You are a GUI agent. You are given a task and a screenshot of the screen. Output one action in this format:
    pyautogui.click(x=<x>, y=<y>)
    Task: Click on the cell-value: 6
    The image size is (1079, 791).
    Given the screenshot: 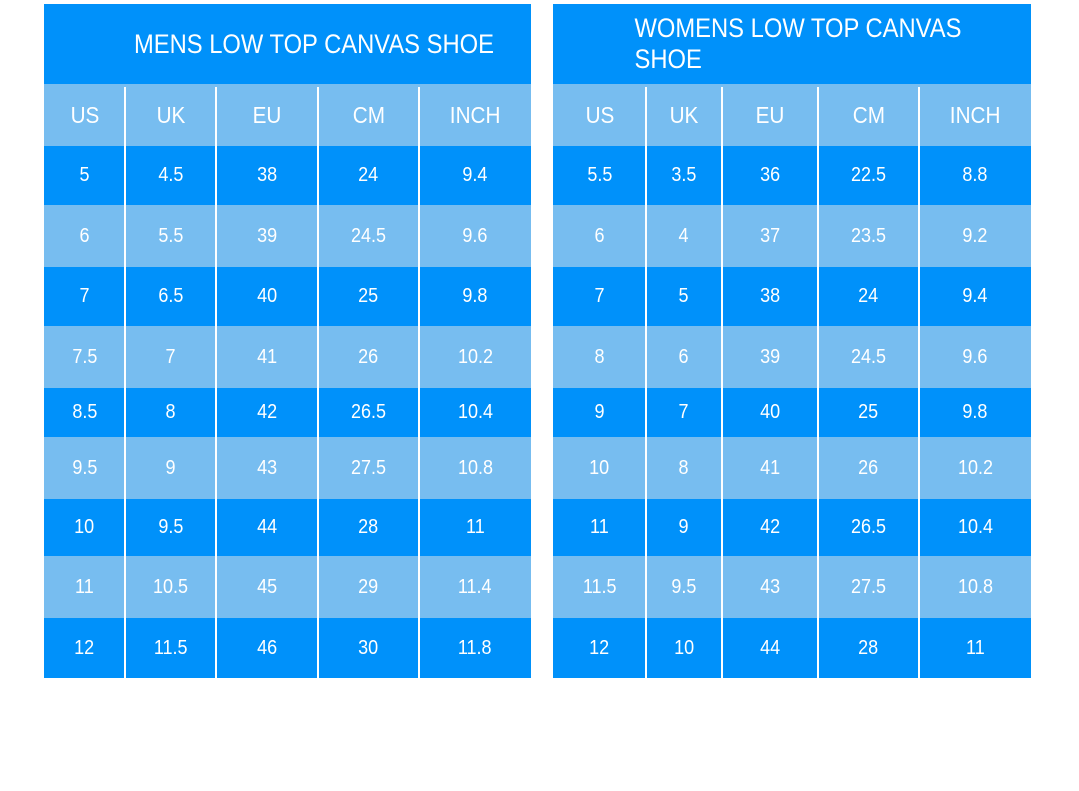 What is the action you would take?
    pyautogui.click(x=84, y=235)
    